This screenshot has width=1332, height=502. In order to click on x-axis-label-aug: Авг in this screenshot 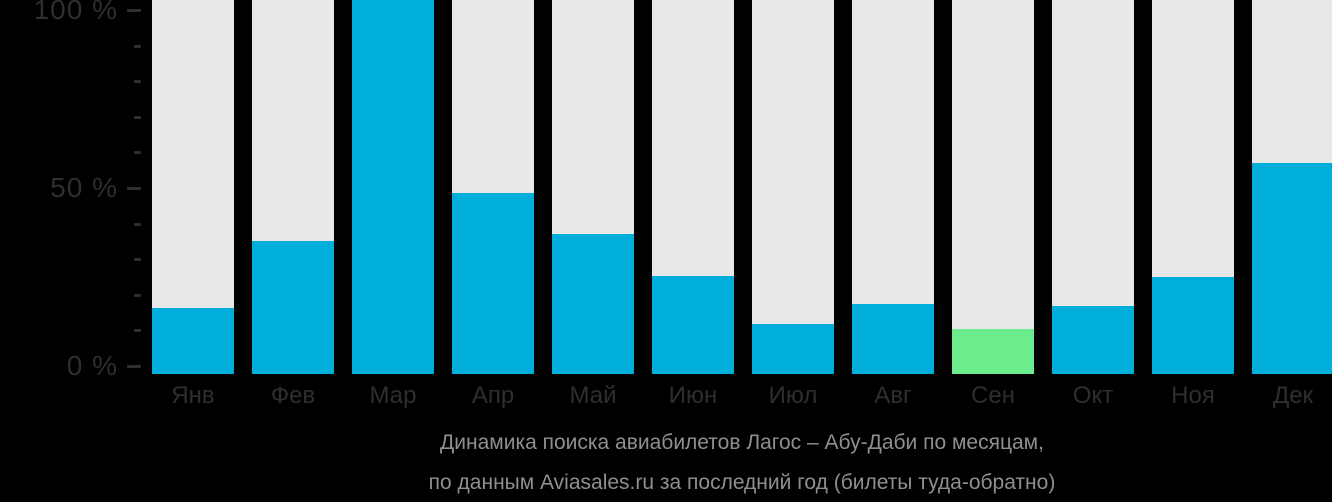, I will do `click(893, 395)`.